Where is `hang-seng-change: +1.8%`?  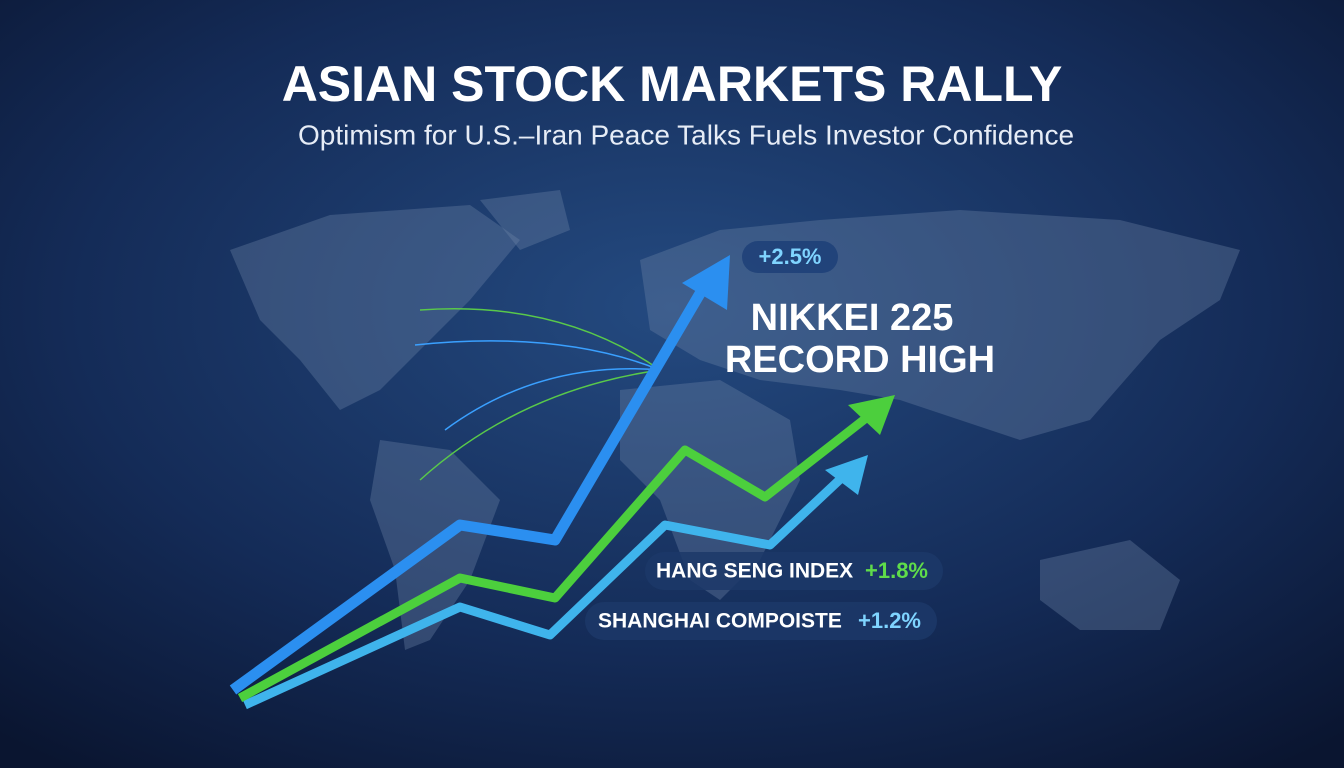
hang-seng-change: +1.8% is located at coordinates (896, 570).